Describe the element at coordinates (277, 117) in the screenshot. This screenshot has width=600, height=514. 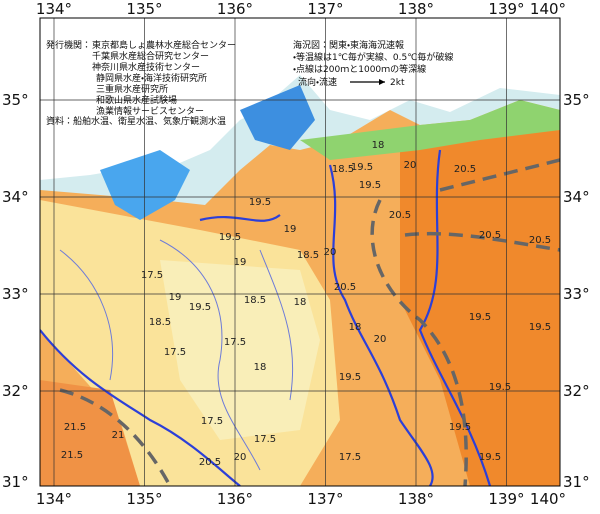
I see `ise-bay` at that location.